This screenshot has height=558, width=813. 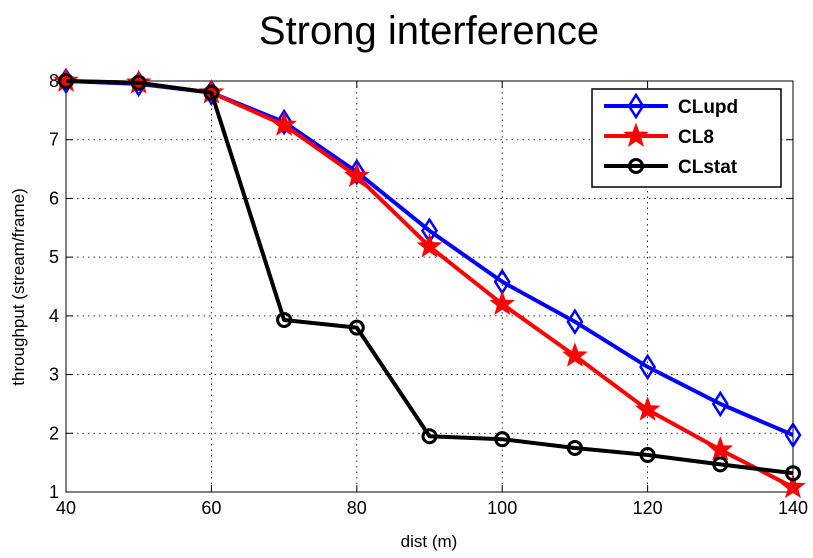 I want to click on y-tick-label: 5, so click(x=54, y=257).